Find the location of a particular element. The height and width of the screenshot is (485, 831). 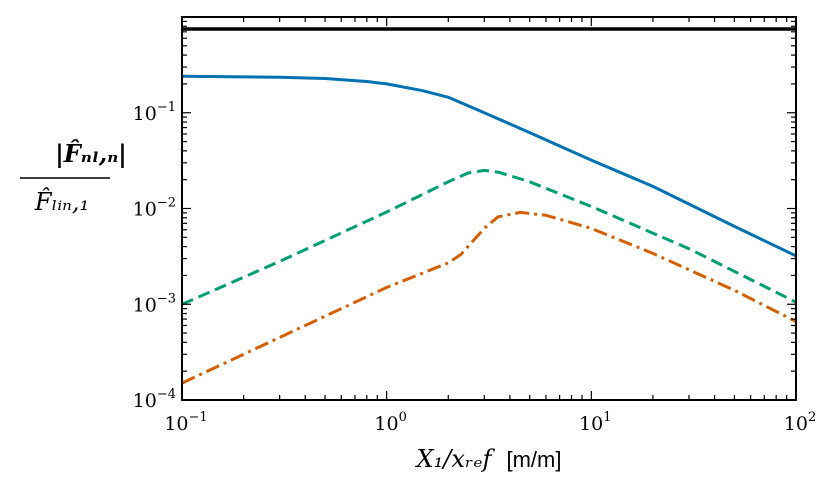

x-axis-label-math: X₁/xᵣₑf is located at coordinates (455, 459).